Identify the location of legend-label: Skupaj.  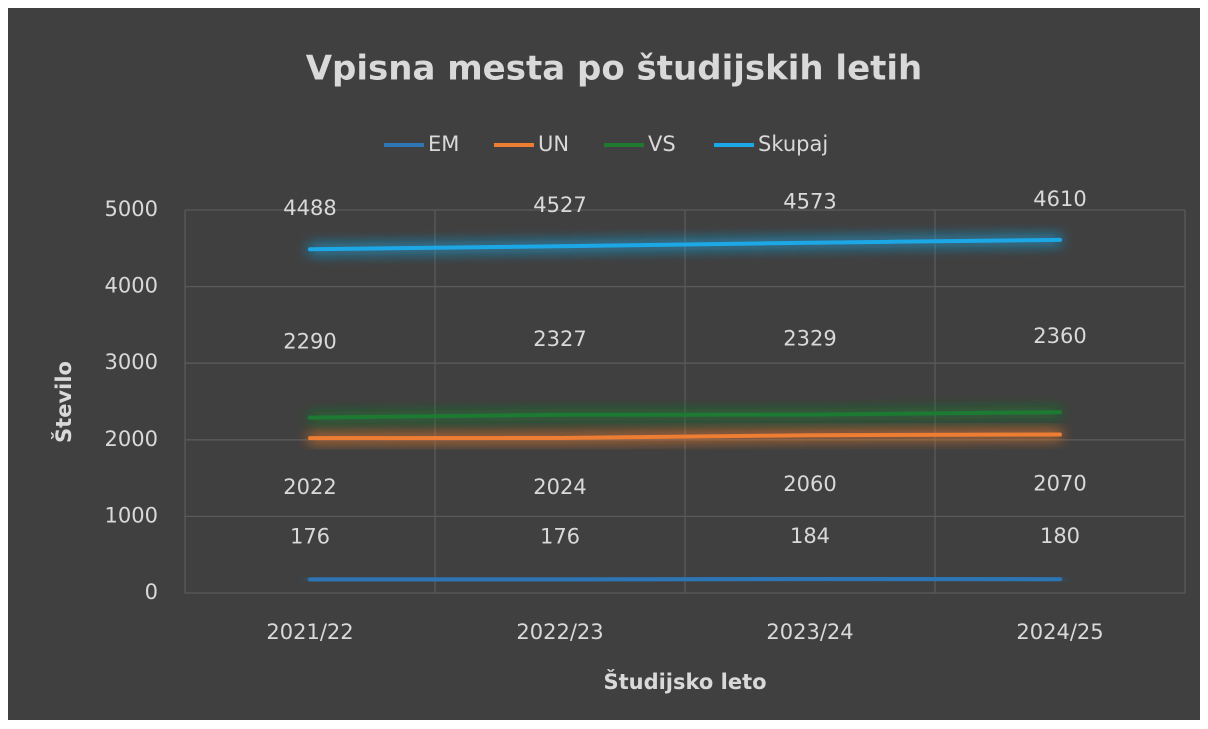
(793, 144).